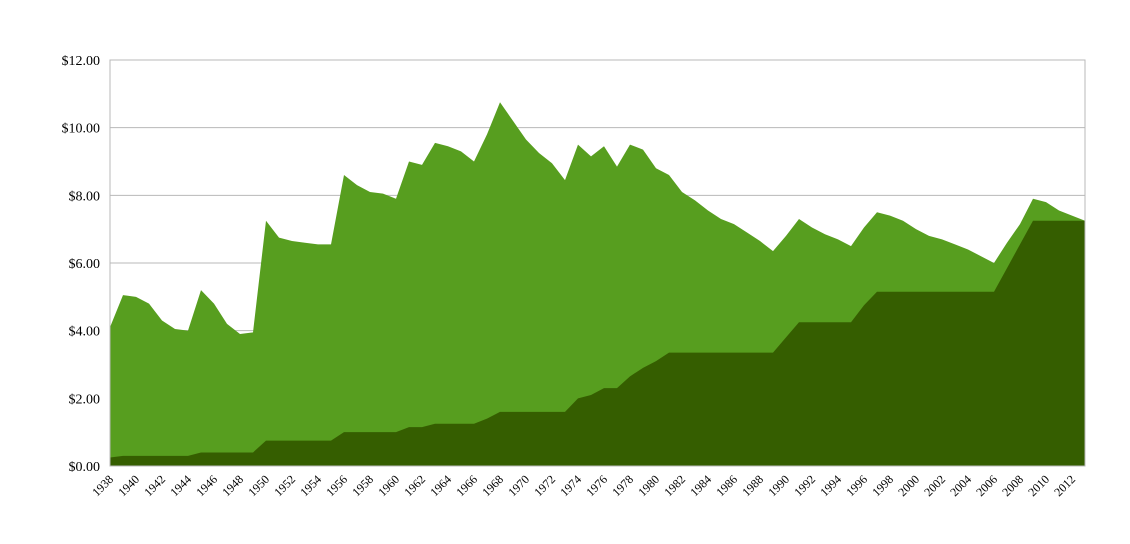 Image resolution: width=1130 pixels, height=544 pixels. What do you see at coordinates (180, 485) in the screenshot?
I see `x-tick-label: 1944` at bounding box center [180, 485].